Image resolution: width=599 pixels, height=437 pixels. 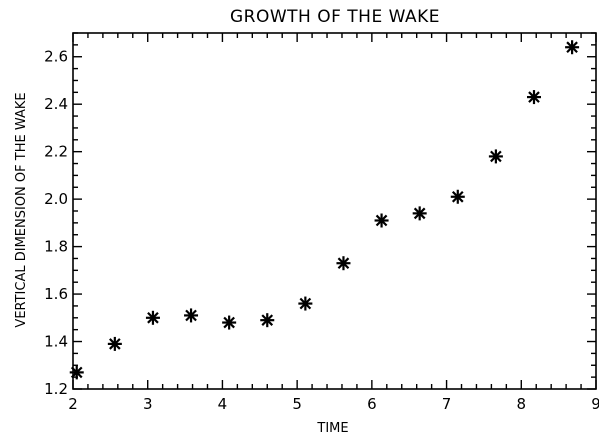 I want to click on y-axis-label: VERTICAL DIMENSION OF THE WAKE, so click(x=21, y=209).